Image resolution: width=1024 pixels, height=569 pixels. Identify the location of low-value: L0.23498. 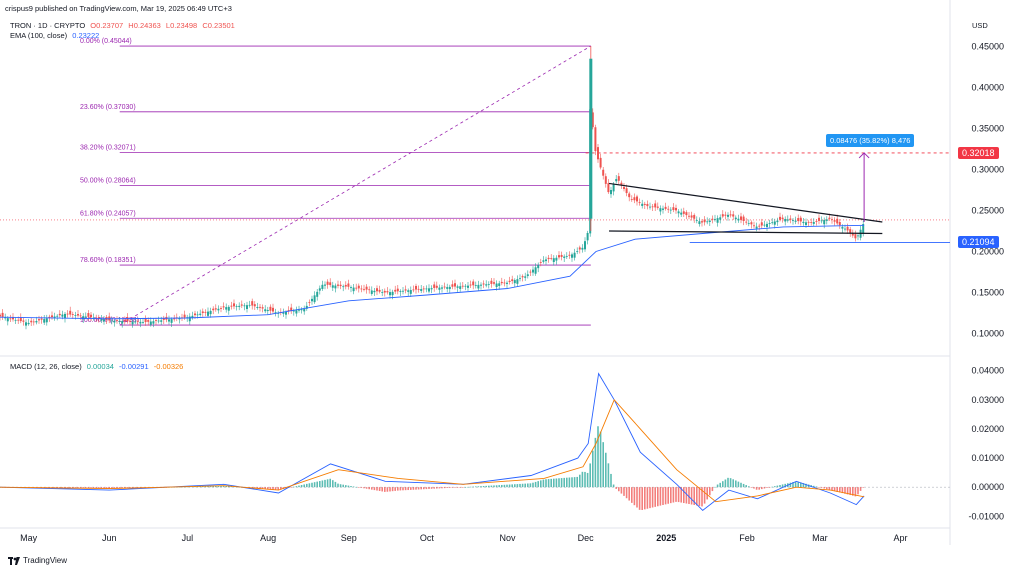
(181, 25).